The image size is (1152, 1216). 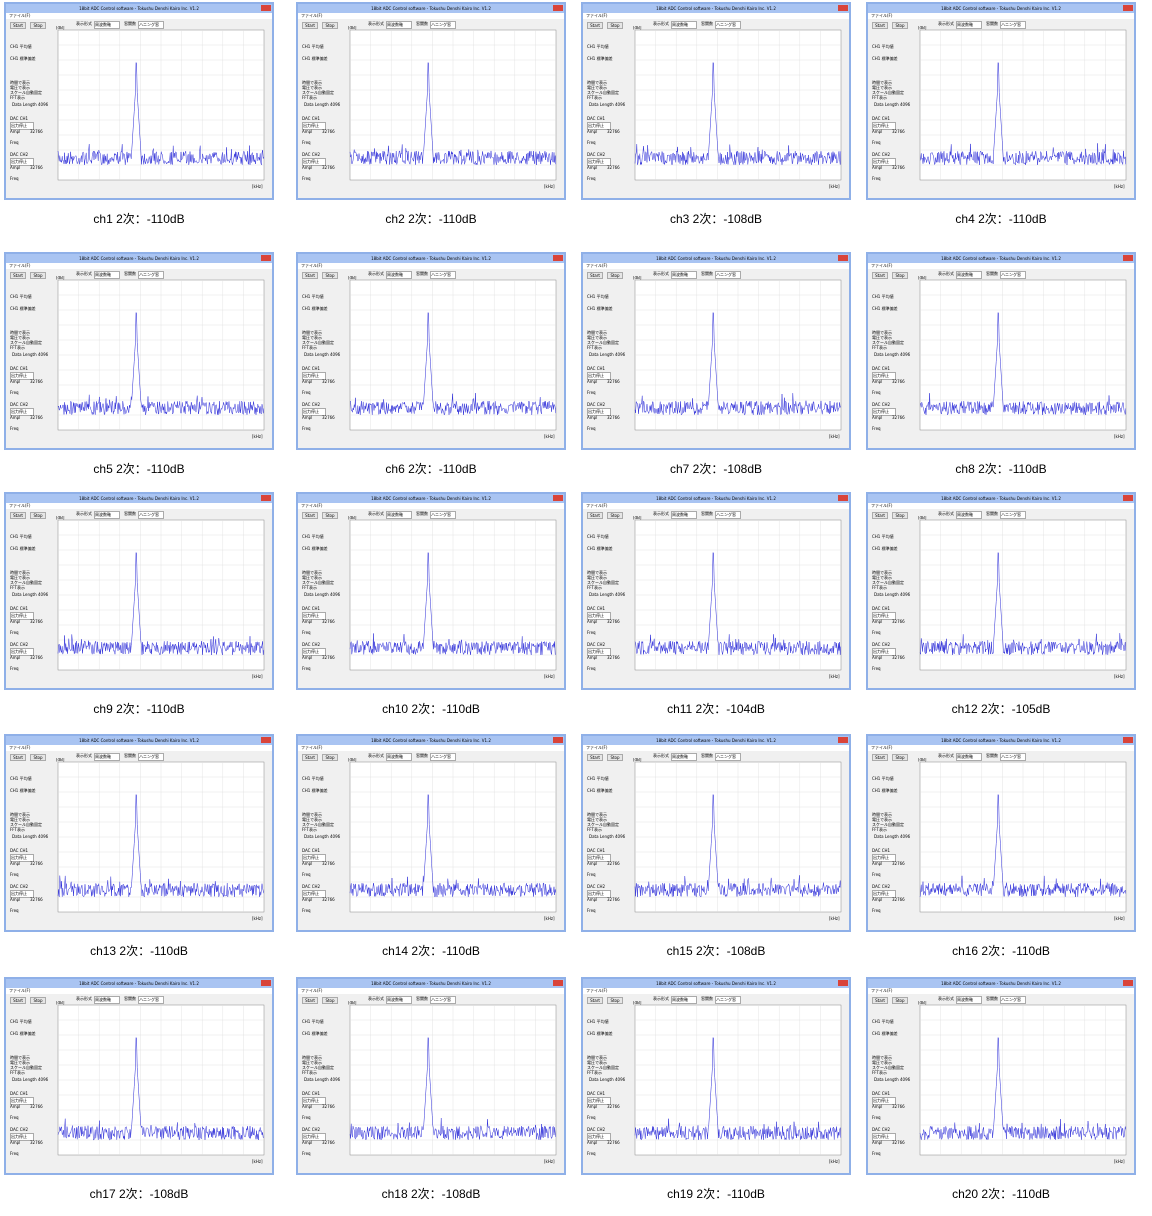 I want to click on mean-label: CH1 平均値, so click(x=313, y=778).